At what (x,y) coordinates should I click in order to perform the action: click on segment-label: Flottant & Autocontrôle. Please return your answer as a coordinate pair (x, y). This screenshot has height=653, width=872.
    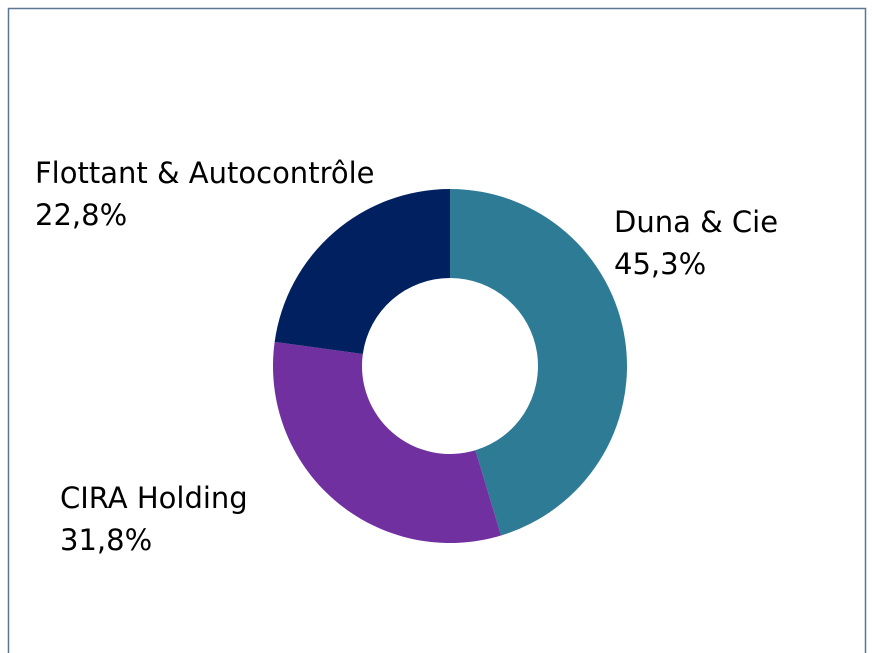
    Looking at the image, I should click on (205, 173).